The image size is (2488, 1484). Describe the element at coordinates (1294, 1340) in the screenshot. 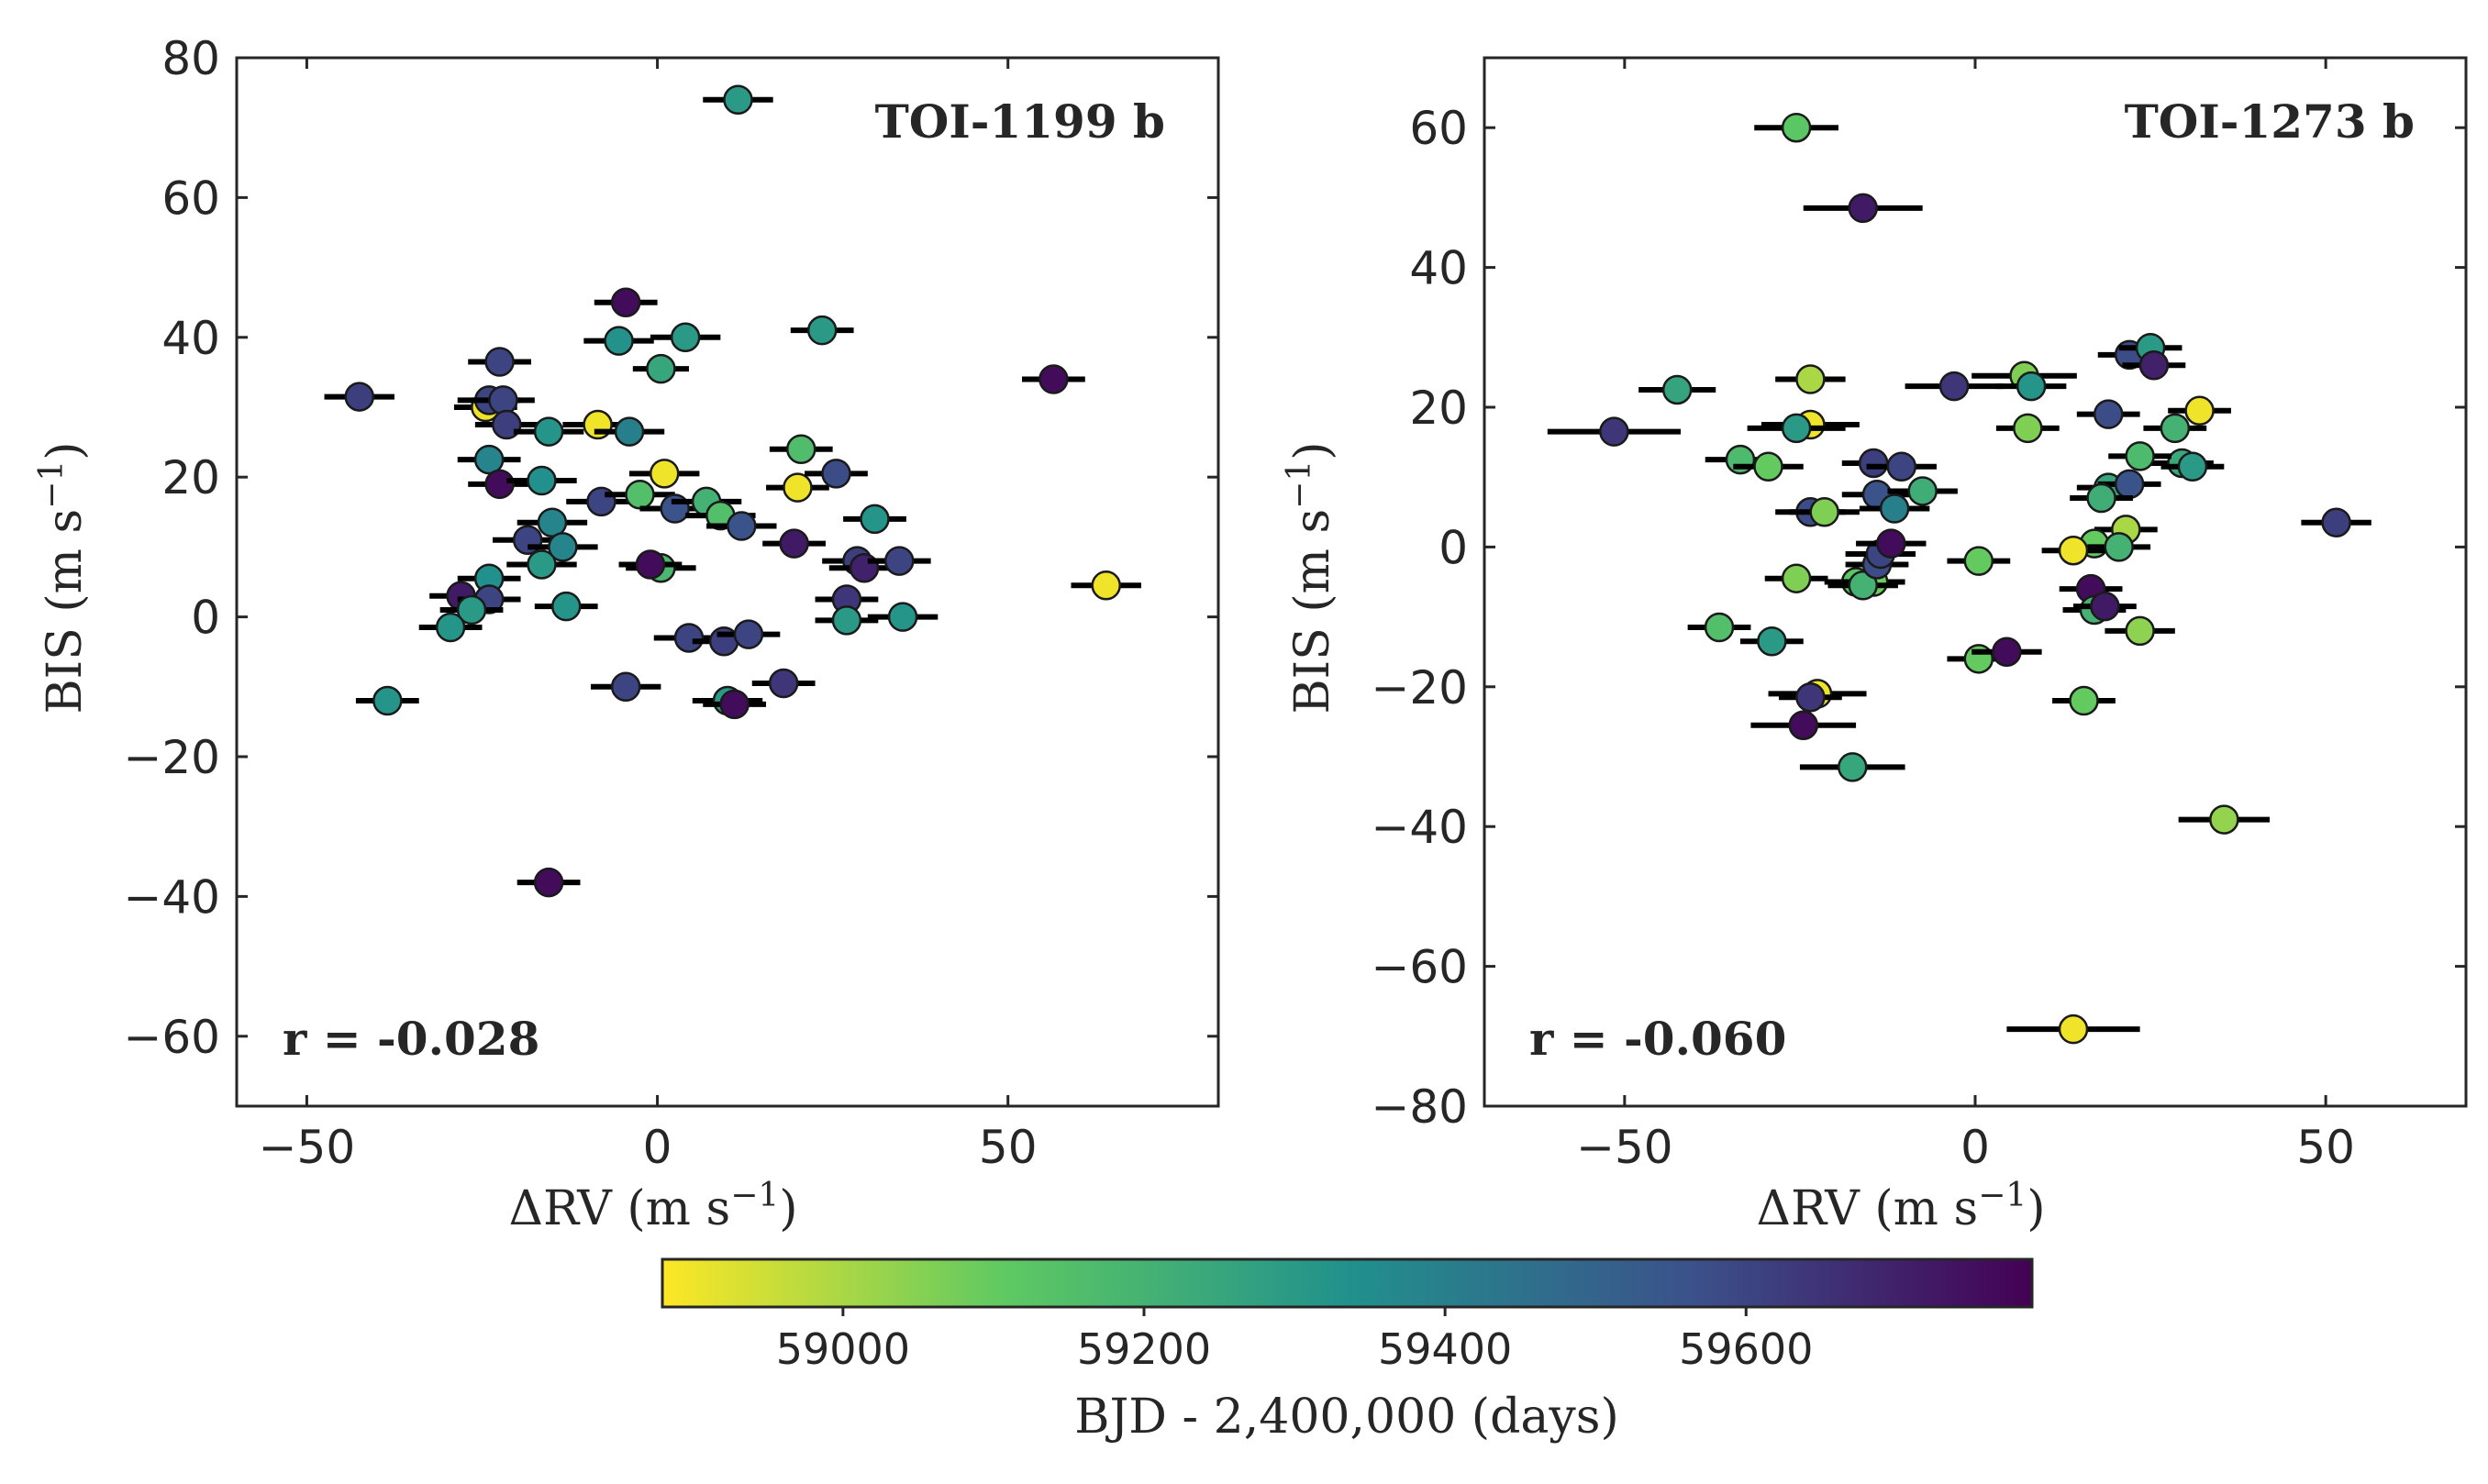

I see `colorbar-ticks: 59000 59200 59400 59600` at that location.